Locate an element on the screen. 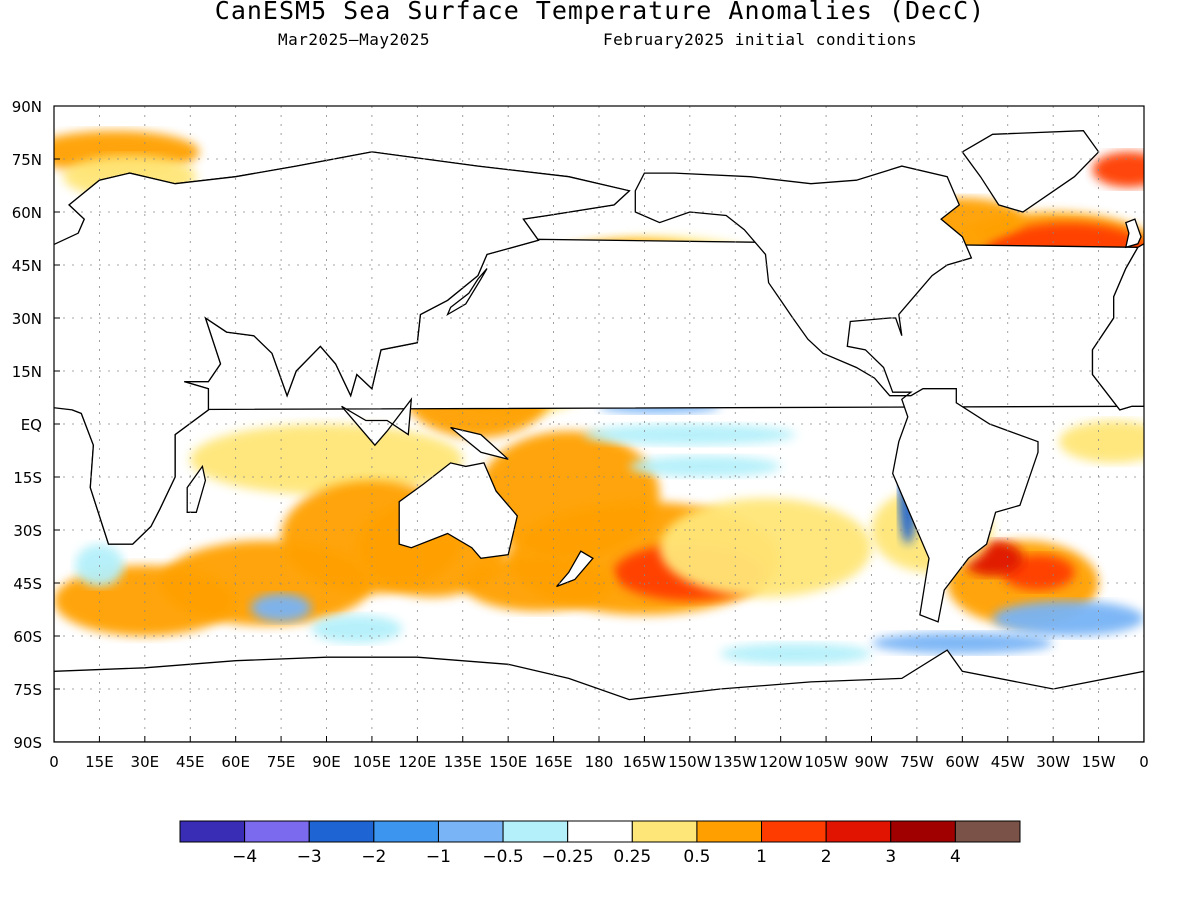 The height and width of the screenshot is (900, 1200). initial-conditions: February2025 initial conditions is located at coordinates (760, 39).